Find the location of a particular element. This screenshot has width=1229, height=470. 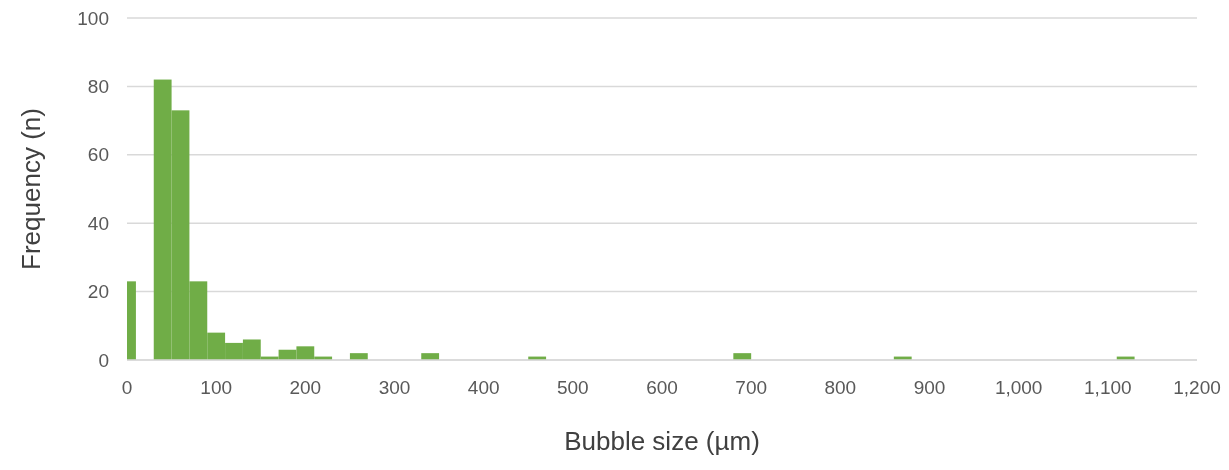

x-tick-label: 800 is located at coordinates (840, 387).